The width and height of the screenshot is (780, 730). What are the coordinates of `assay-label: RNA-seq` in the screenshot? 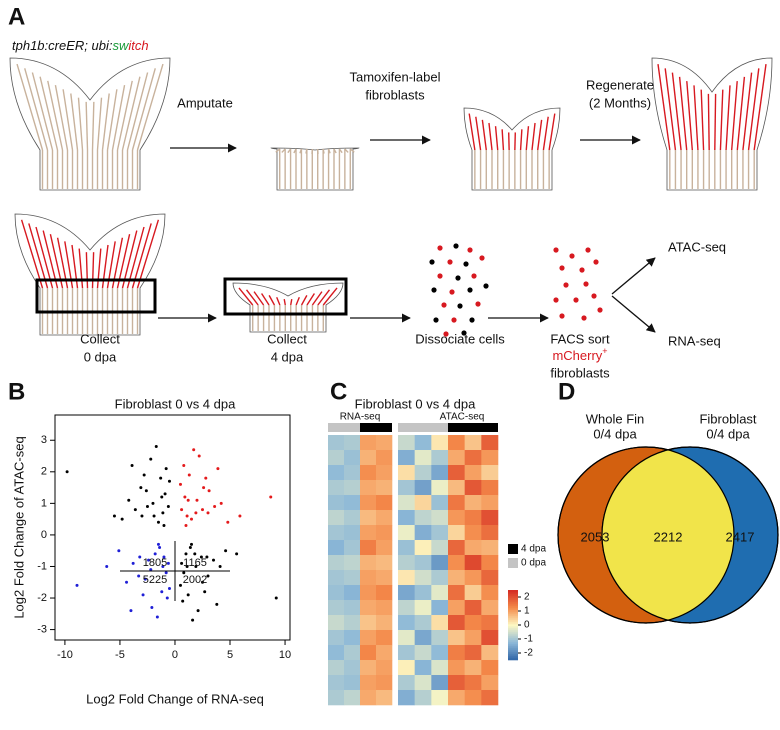 It's located at (694, 340).